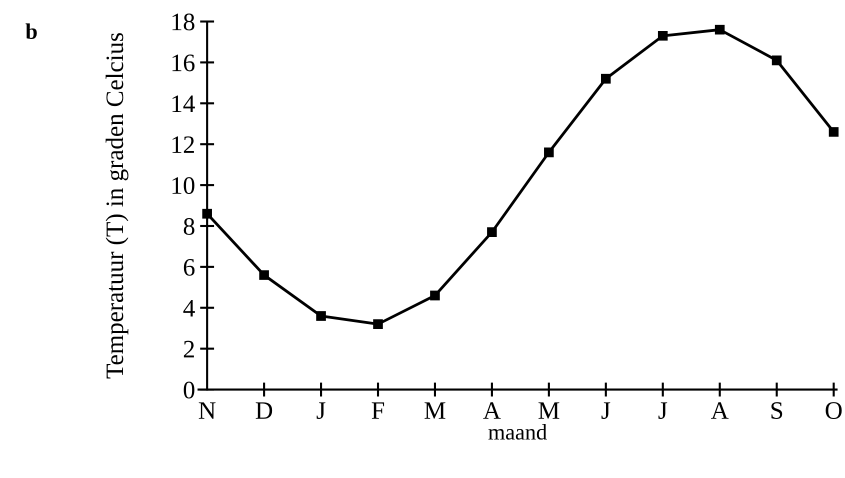 The image size is (845, 478). What do you see at coordinates (117, 205) in the screenshot?
I see `y-axis-title: Temperatuur (T) in graden Celcius` at bounding box center [117, 205].